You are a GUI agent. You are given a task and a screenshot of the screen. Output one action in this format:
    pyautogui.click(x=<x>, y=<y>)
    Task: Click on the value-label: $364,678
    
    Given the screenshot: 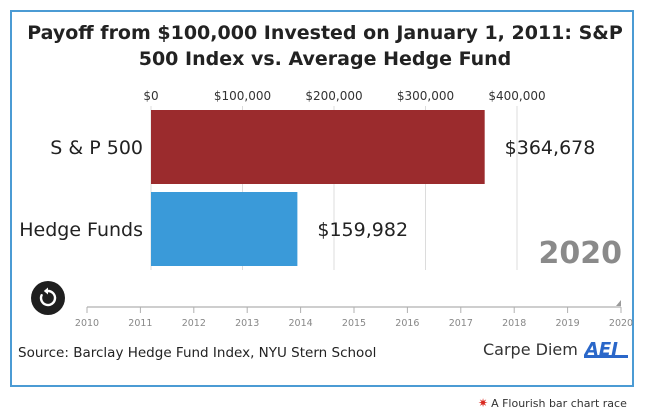 What is the action you would take?
    pyautogui.click(x=550, y=148)
    